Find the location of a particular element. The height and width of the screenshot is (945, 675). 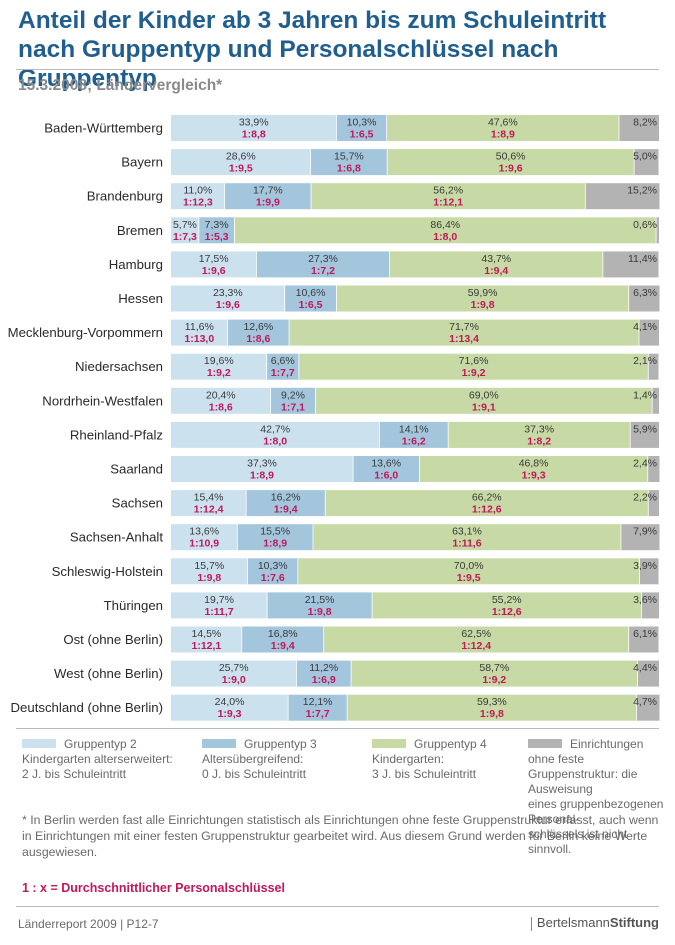

percent-label: 4,7% is located at coordinates (645, 702).